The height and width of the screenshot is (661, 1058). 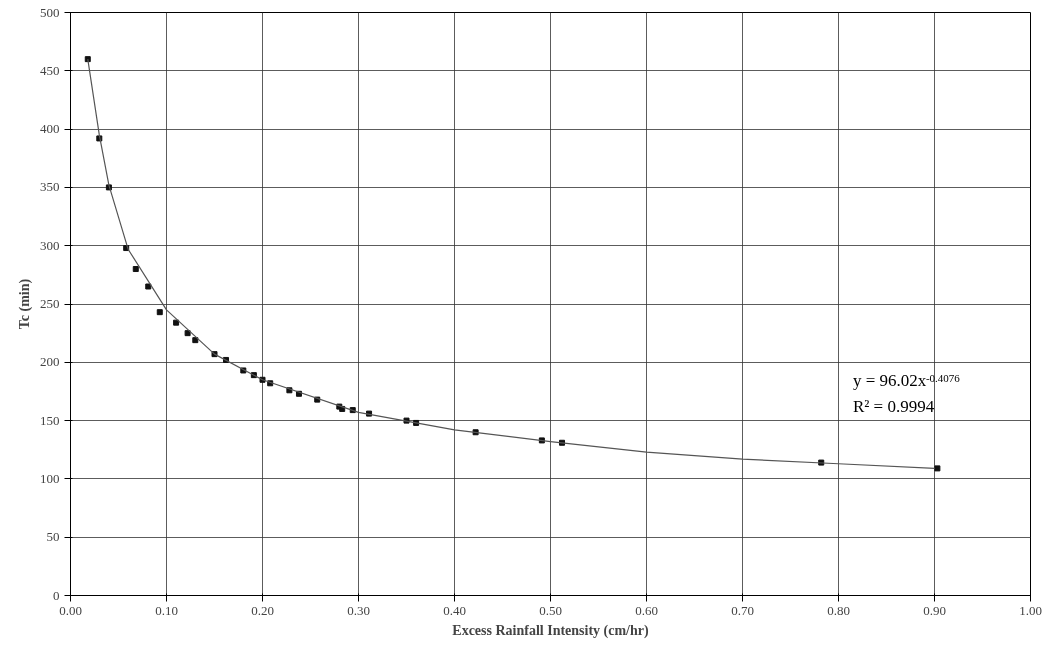 I want to click on x-tick-label: 0.20, so click(x=262, y=610).